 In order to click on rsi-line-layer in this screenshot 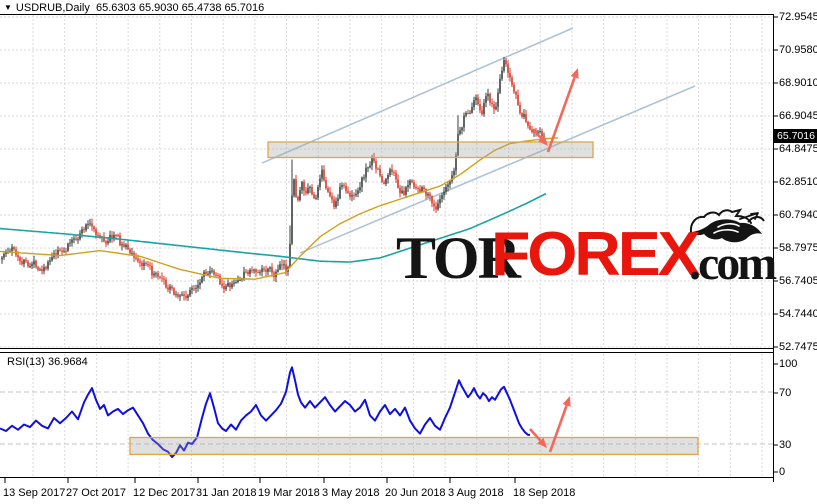, I will do `click(265, 412)`.